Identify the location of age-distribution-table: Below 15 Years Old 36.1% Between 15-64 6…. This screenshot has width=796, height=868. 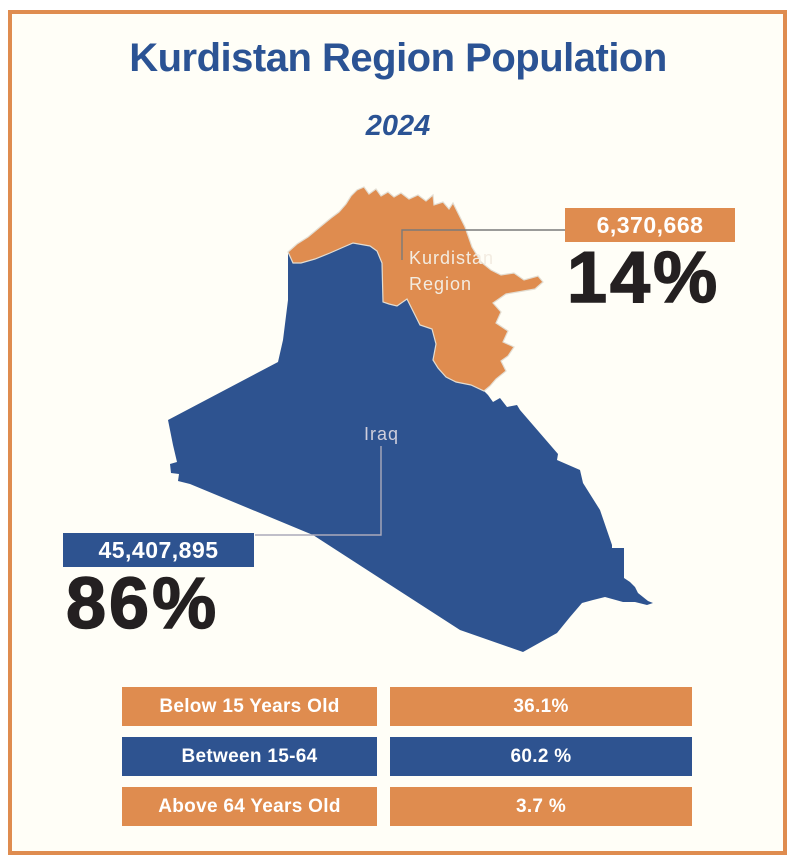
(407, 762).